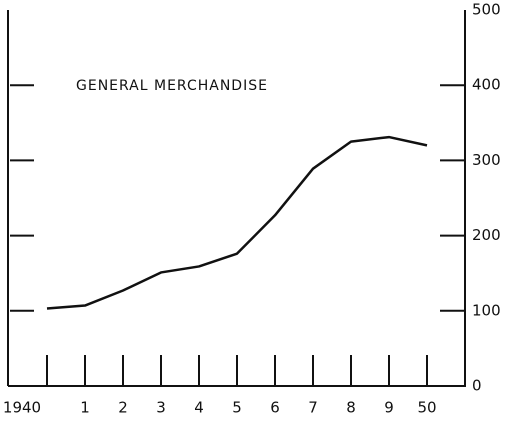 The image size is (524, 421). Describe the element at coordinates (237, 408) in the screenshot. I see `x-tick-label: 5` at that location.